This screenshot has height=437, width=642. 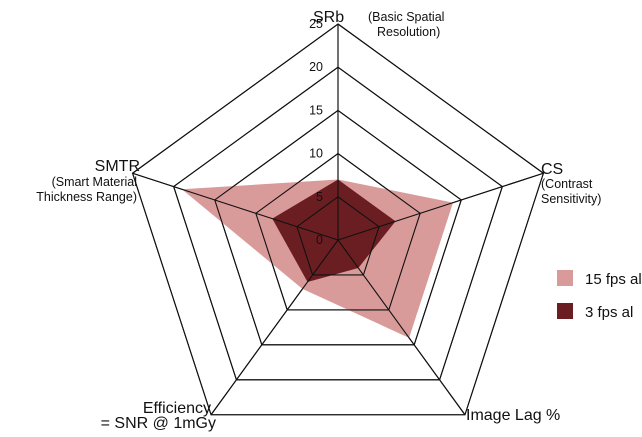 What do you see at coordinates (571, 199) in the screenshot?
I see `axis-label-cs-sub-2: Sensitivity)` at bounding box center [571, 199].